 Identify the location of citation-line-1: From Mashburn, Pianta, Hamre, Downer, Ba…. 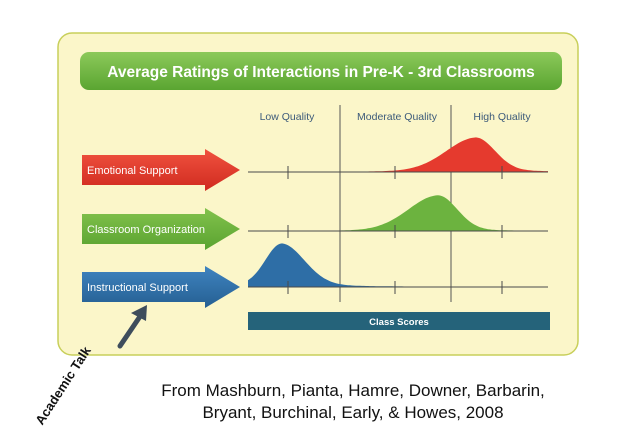
(353, 390).